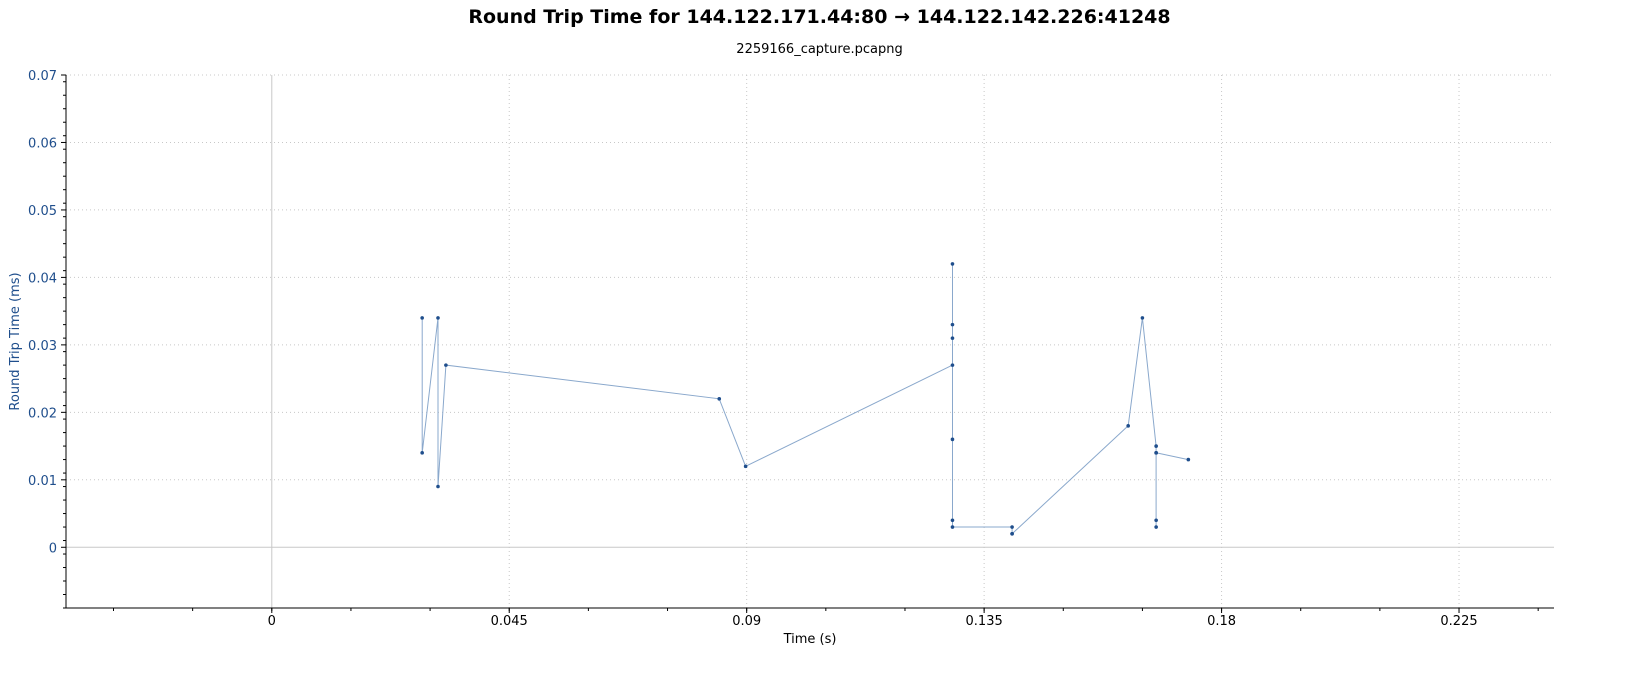 This screenshot has height=683, width=1639. What do you see at coordinates (15, 341) in the screenshot?
I see `y-axis-label: Round Trip Time (ms)` at bounding box center [15, 341].